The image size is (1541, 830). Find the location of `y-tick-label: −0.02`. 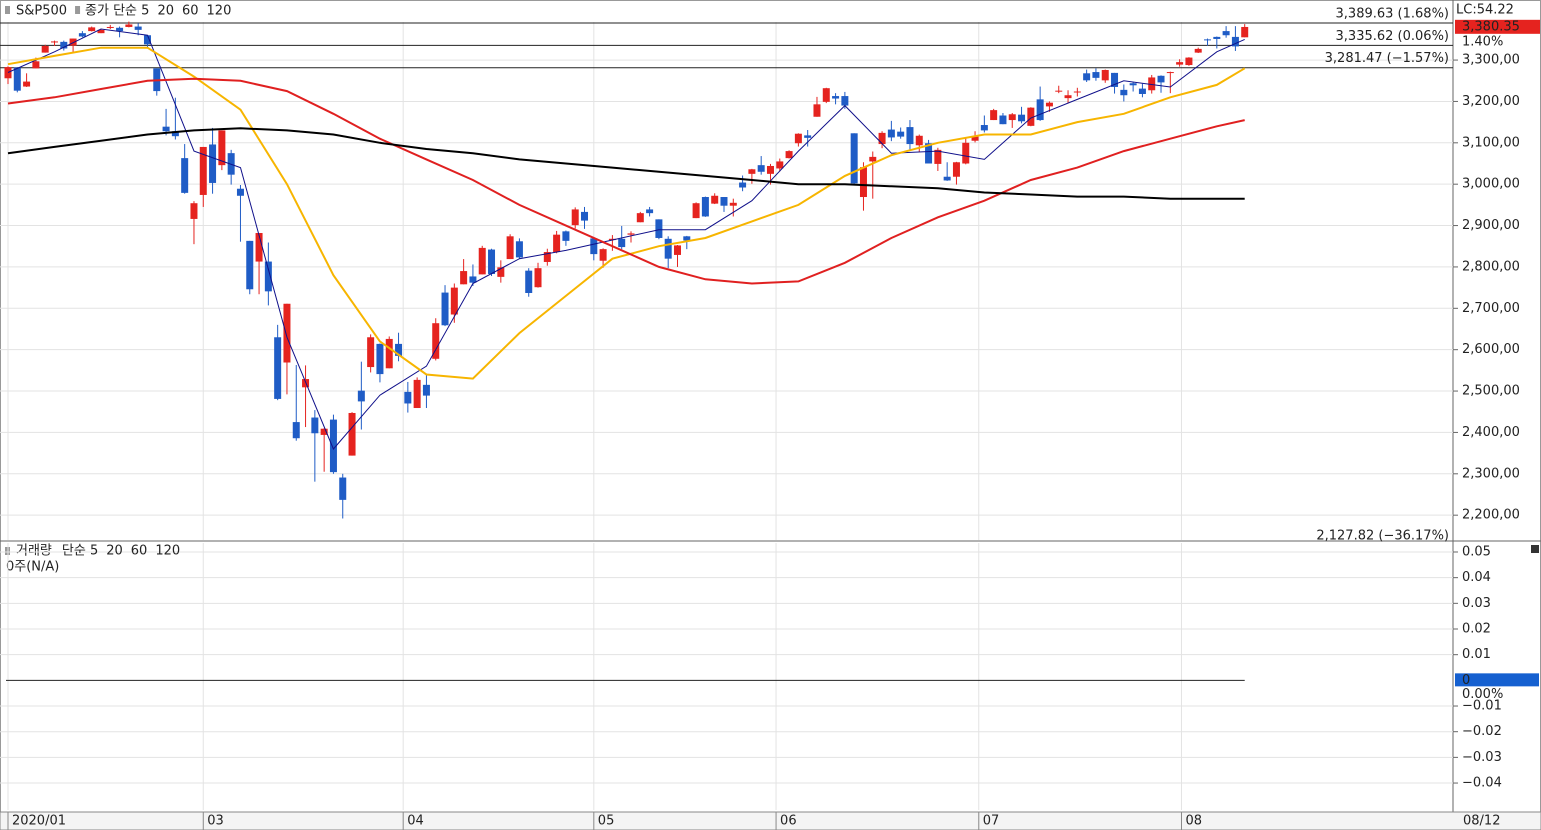

y-tick-label: −0.02 is located at coordinates (1482, 731).